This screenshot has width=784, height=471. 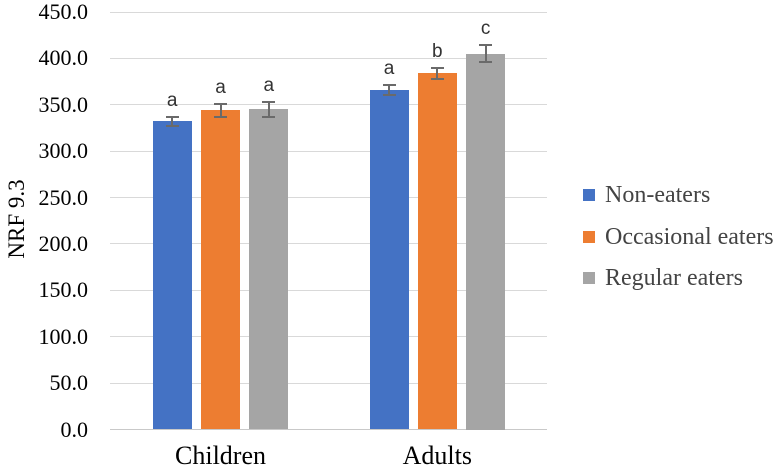 I want to click on legend-swatch-occasional-eaters, so click(x=589, y=236).